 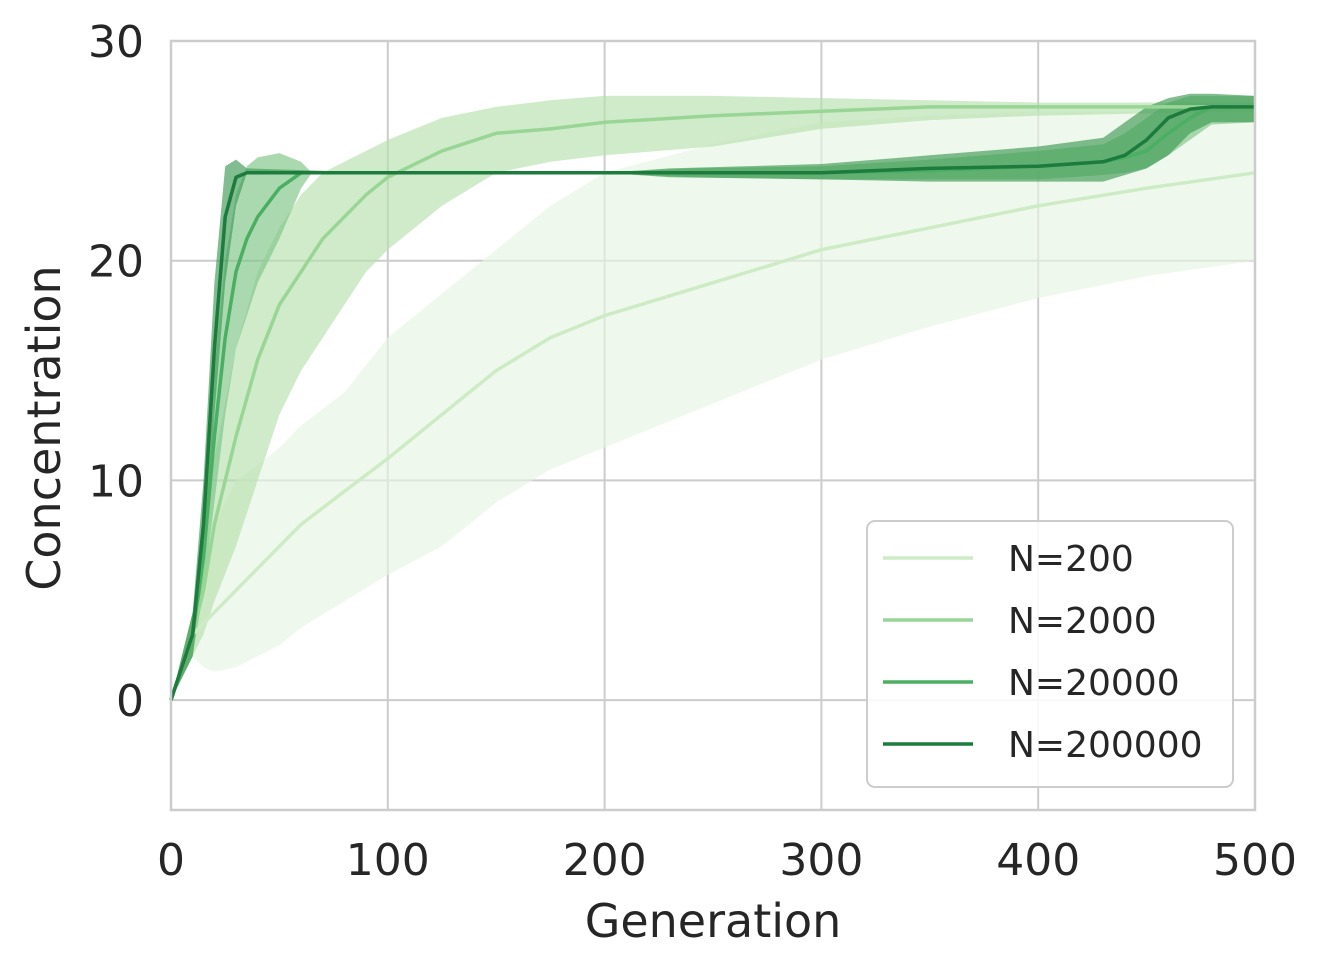 What do you see at coordinates (1255, 860) in the screenshot?
I see `x-tick-label-5: 500` at bounding box center [1255, 860].